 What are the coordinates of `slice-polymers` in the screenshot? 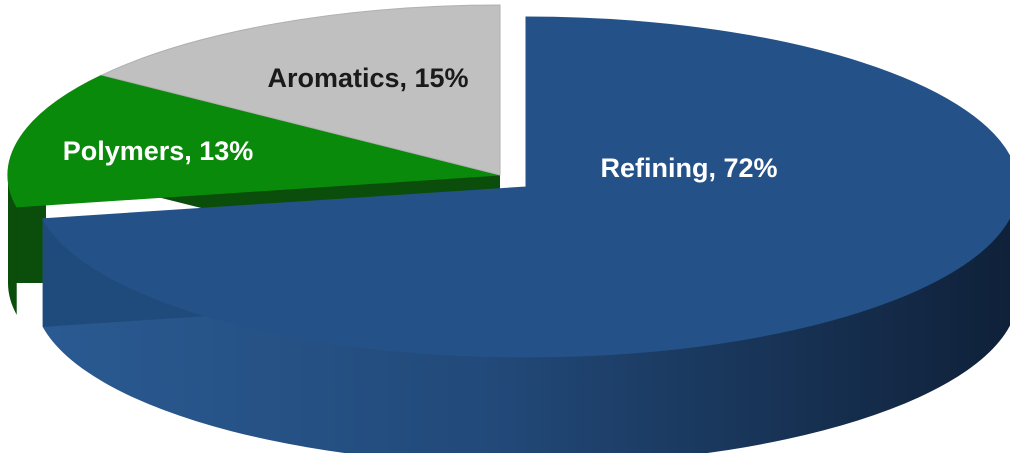 It's located at (254, 141).